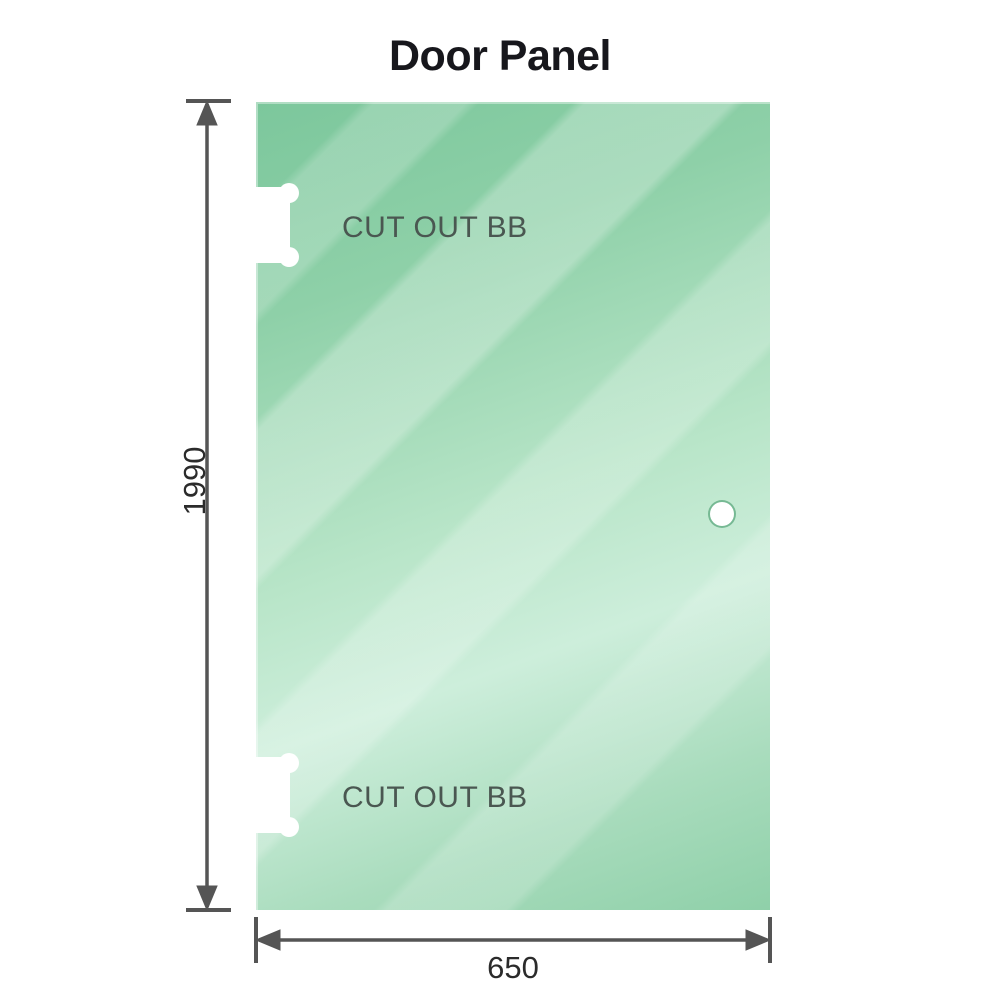 The width and height of the screenshot is (1000, 1000). I want to click on cutout-label-top: CUT OUT BB, so click(435, 227).